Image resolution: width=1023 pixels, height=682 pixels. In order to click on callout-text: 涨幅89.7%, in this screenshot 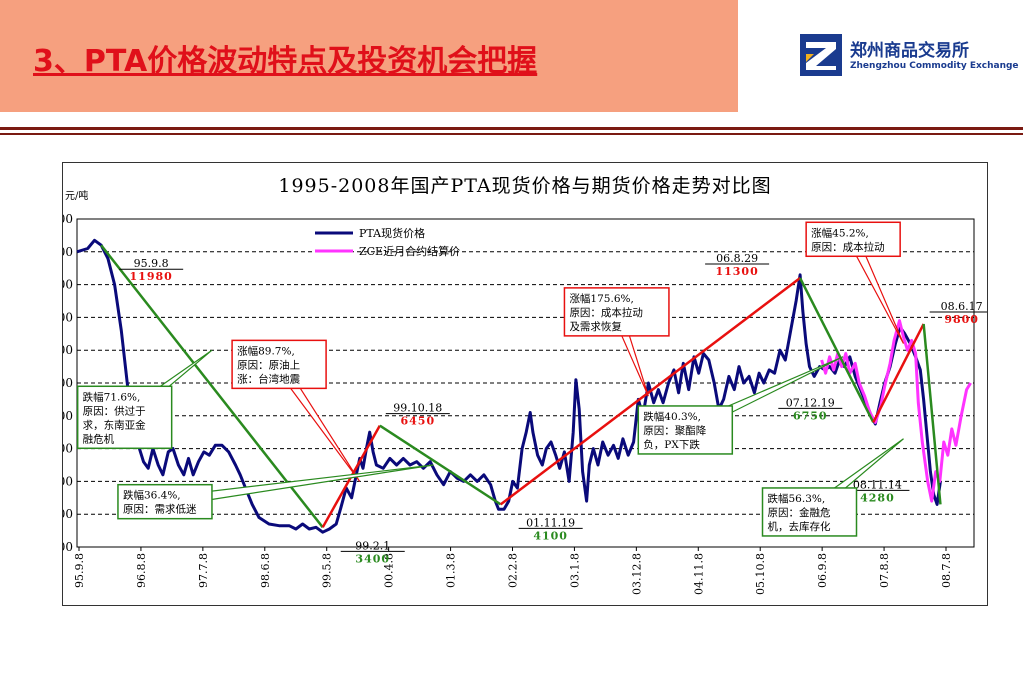, I will do `click(266, 350)`.